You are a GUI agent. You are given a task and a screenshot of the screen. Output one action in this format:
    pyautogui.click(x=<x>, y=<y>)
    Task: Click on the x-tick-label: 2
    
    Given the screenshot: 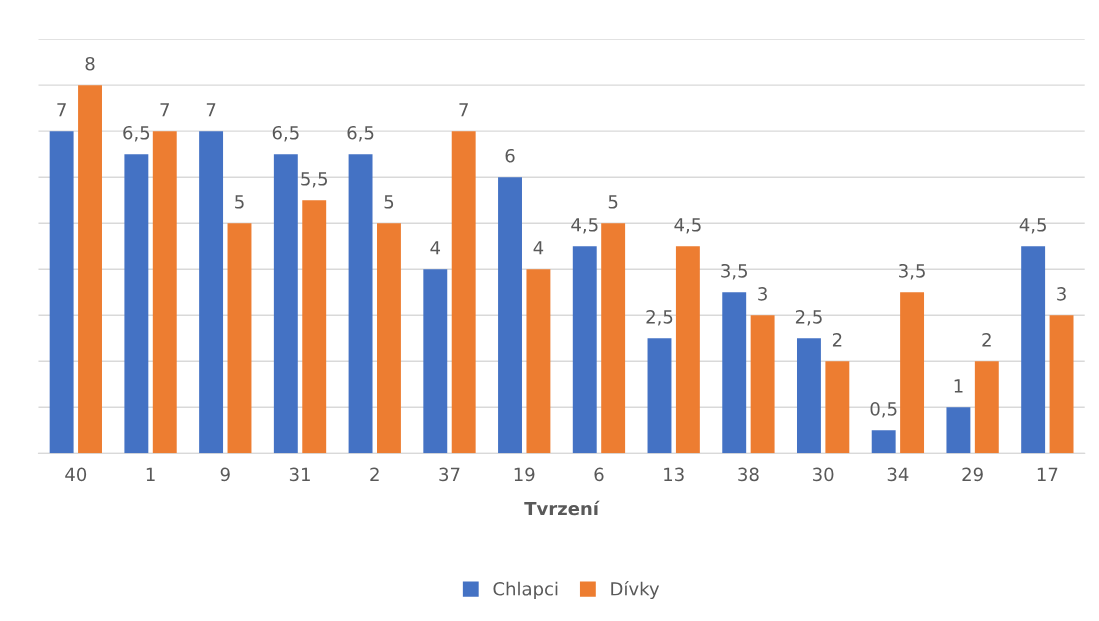 What is the action you would take?
    pyautogui.click(x=374, y=474)
    